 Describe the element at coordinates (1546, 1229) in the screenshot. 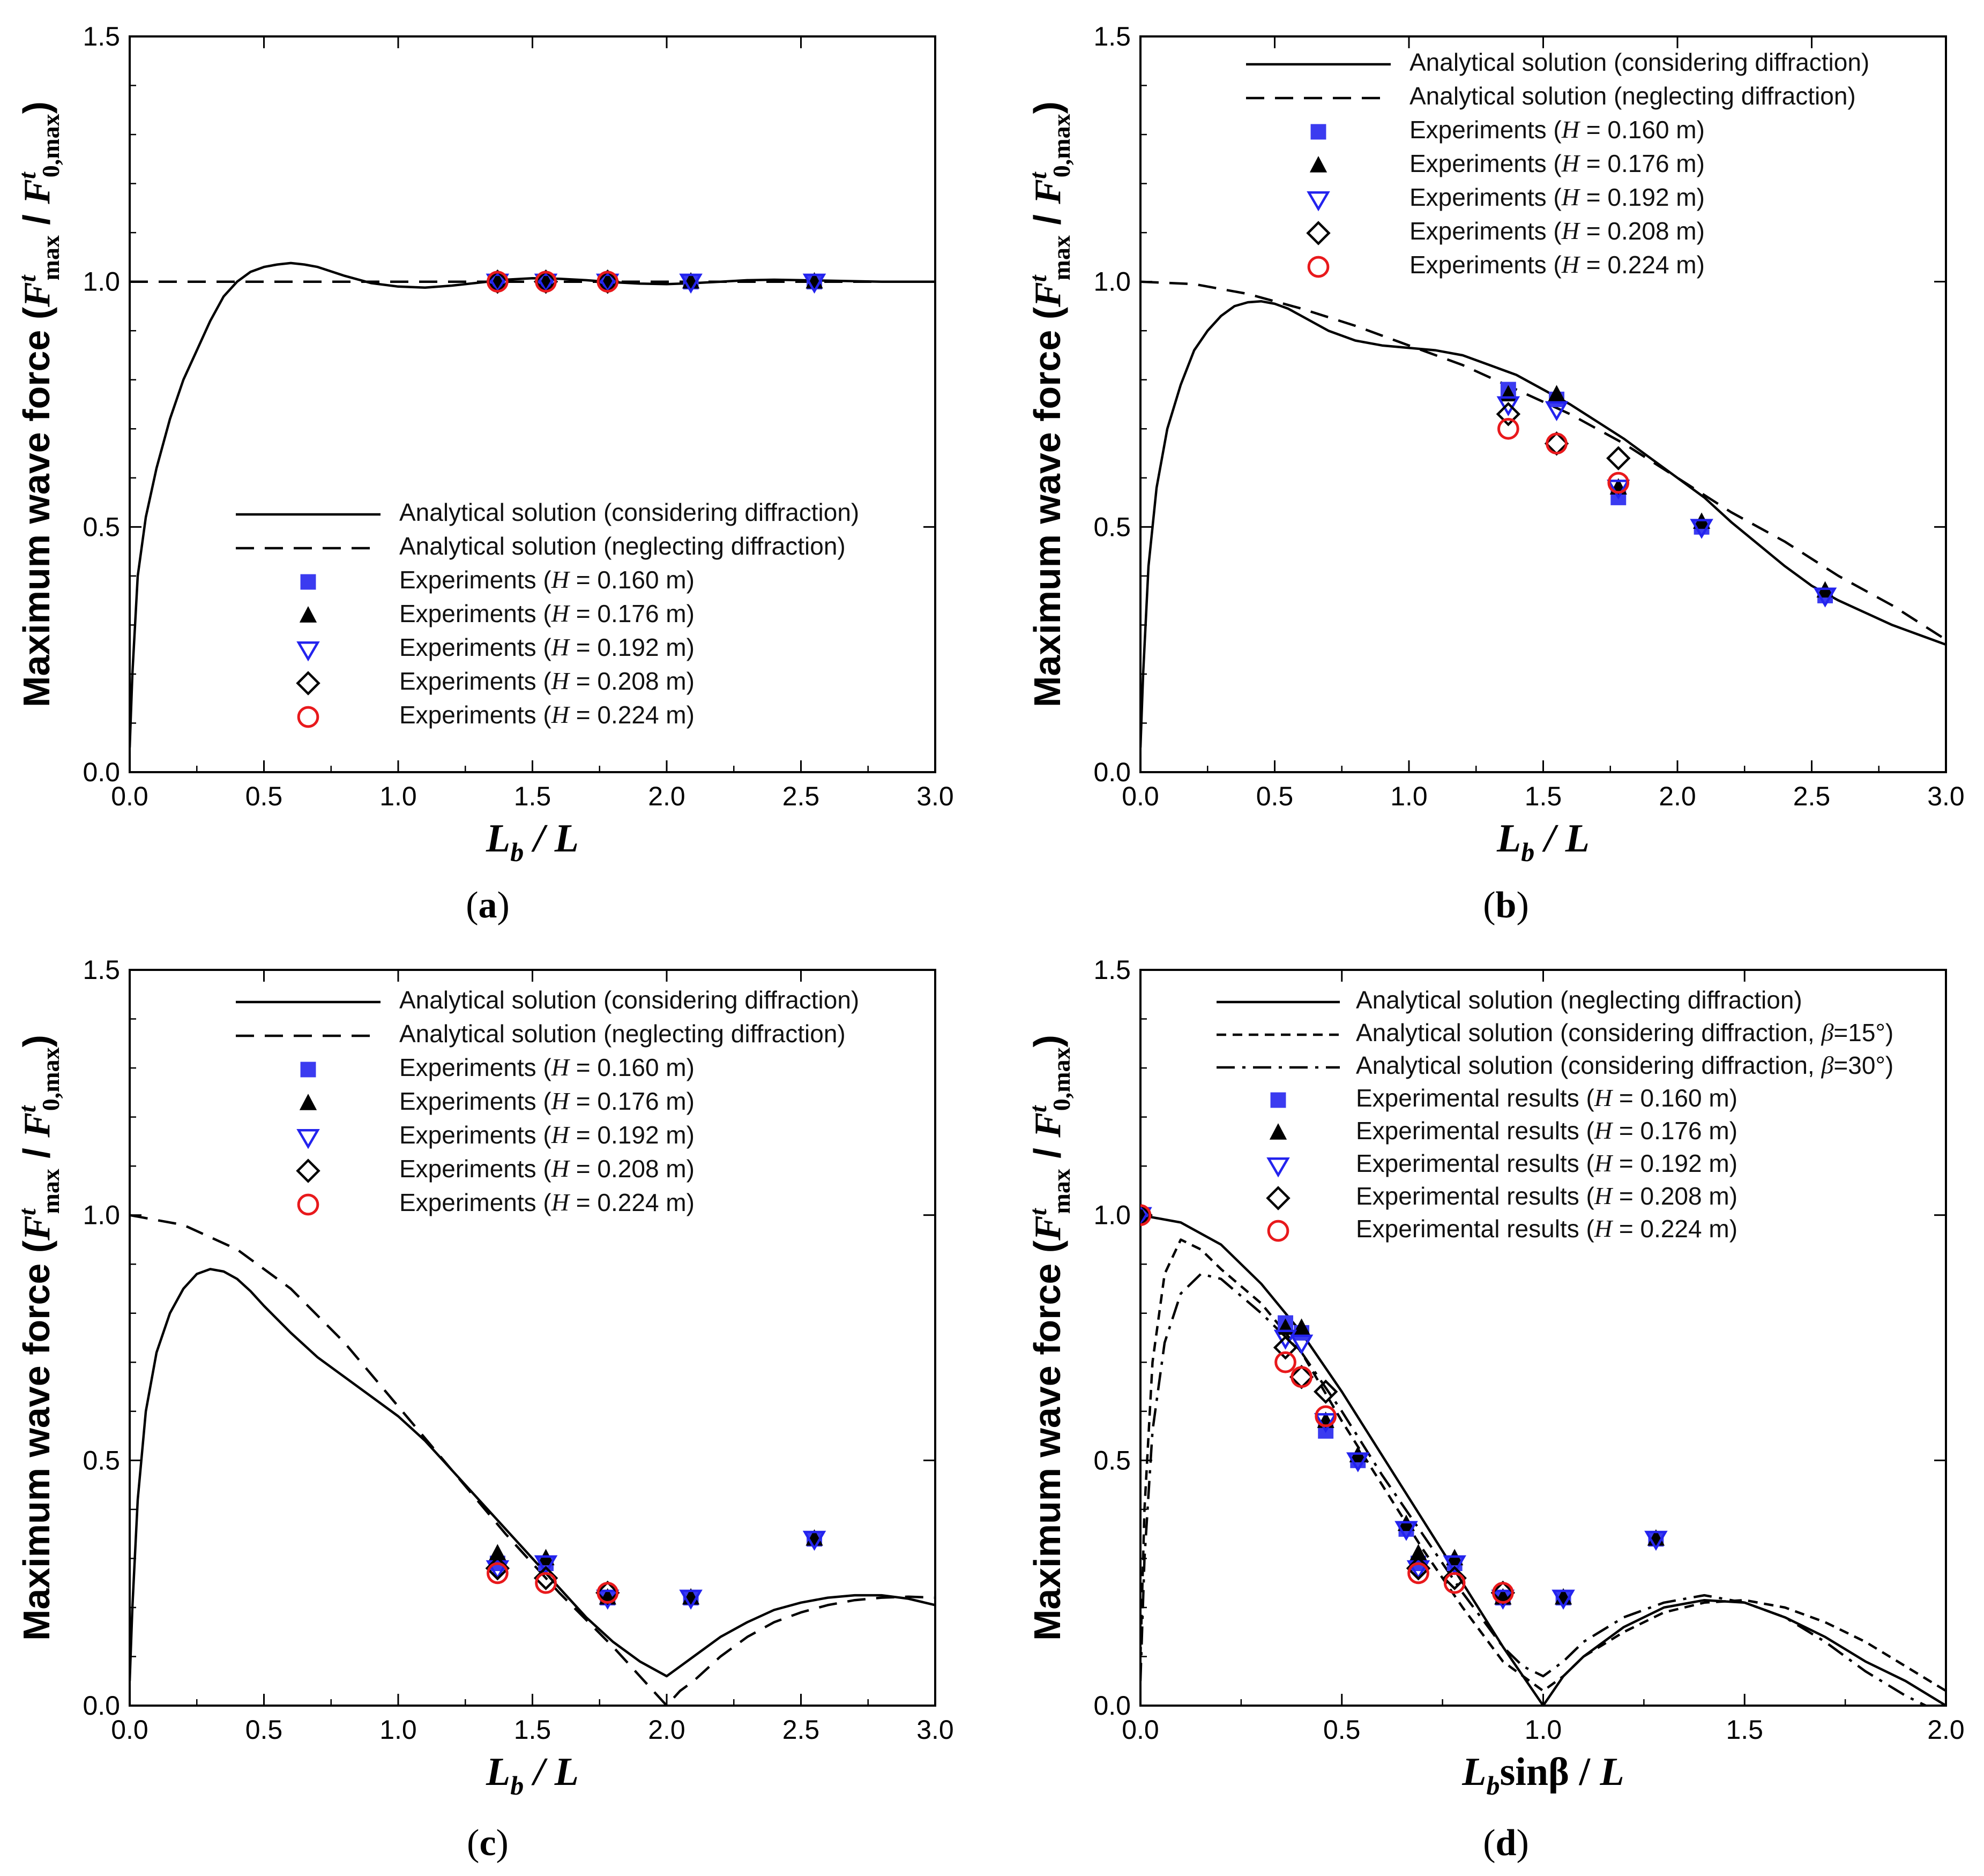

I see `legend-label: Experimental results (H = 0.224 m)` at that location.